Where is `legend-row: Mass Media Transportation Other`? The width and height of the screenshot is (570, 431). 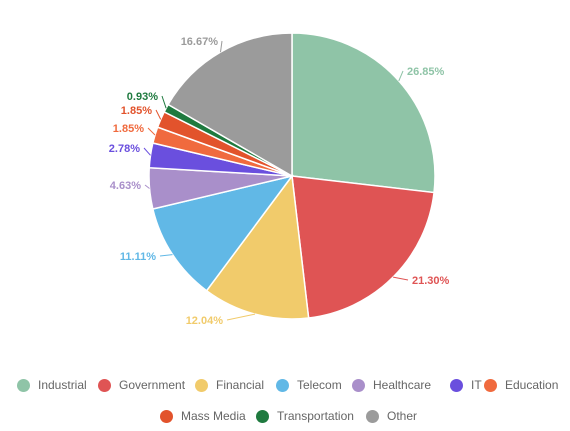 legend-row: Mass Media Transportation Other is located at coordinates (285, 417).